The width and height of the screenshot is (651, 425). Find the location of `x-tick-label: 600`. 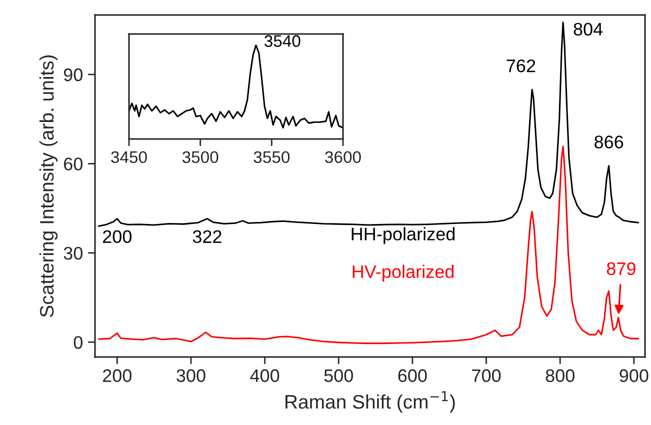

x-tick-label: 600 is located at coordinates (412, 375).